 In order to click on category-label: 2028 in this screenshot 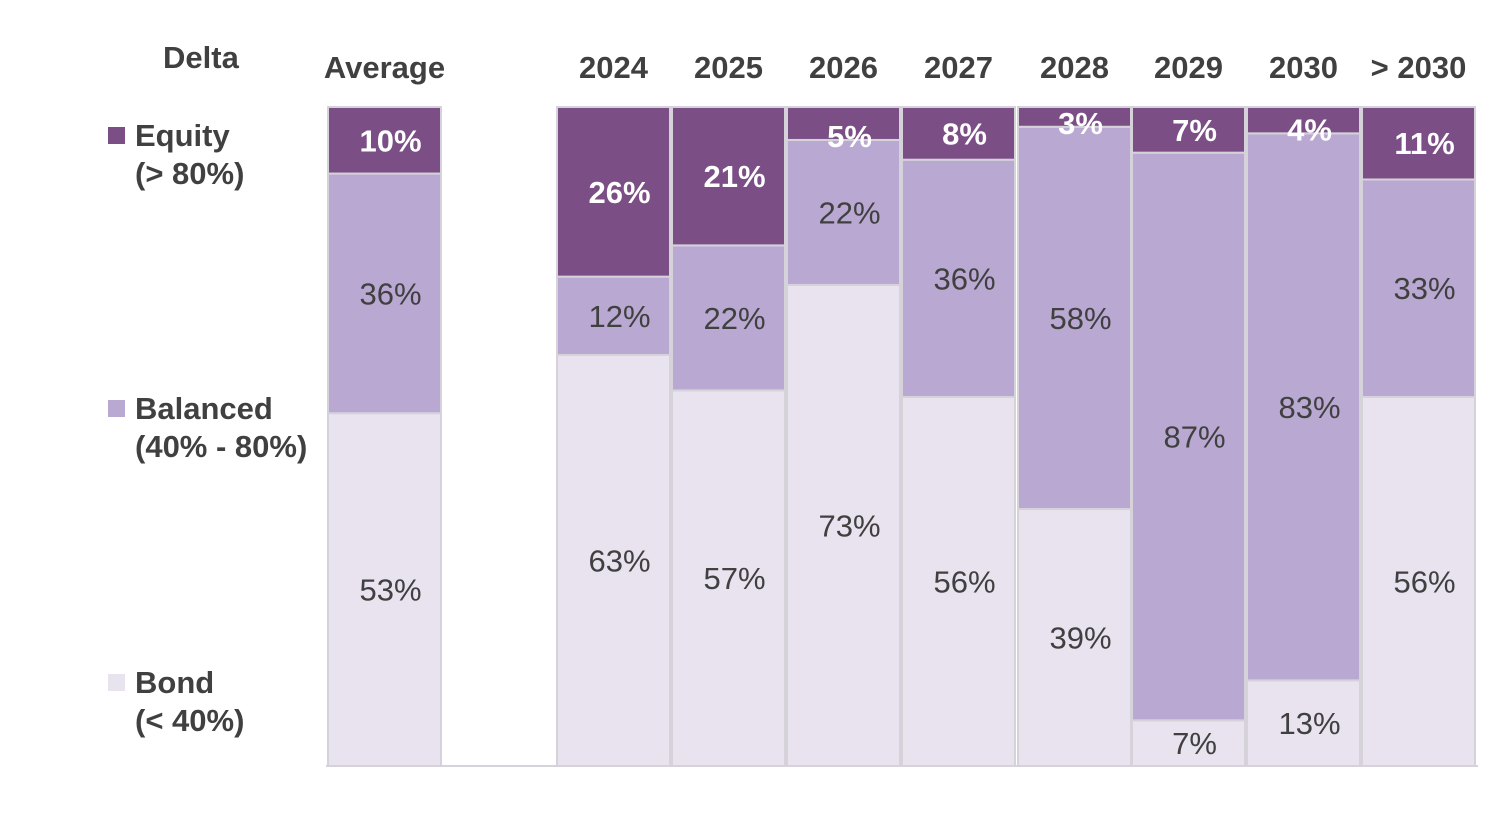, I will do `click(1074, 67)`.